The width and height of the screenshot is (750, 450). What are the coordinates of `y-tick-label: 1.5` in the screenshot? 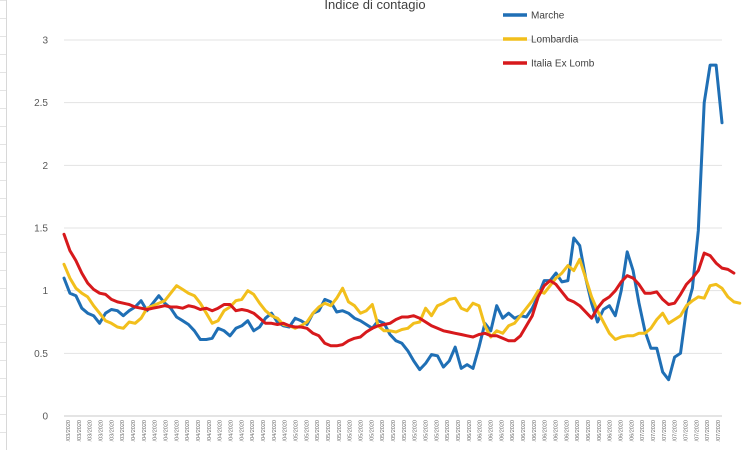 It's located at (41, 229).